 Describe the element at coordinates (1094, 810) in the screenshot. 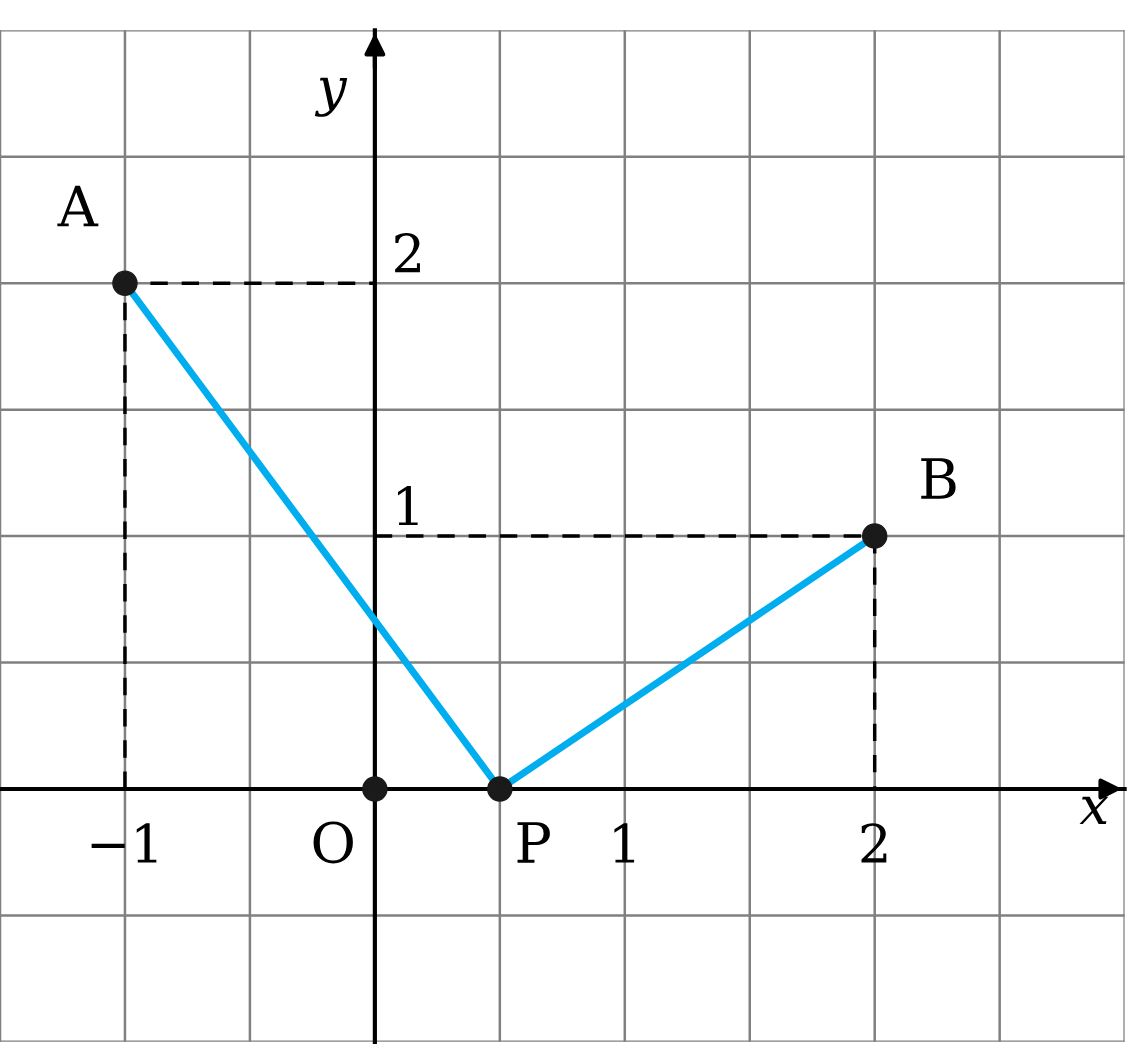

I see `x-axis-title: x` at that location.